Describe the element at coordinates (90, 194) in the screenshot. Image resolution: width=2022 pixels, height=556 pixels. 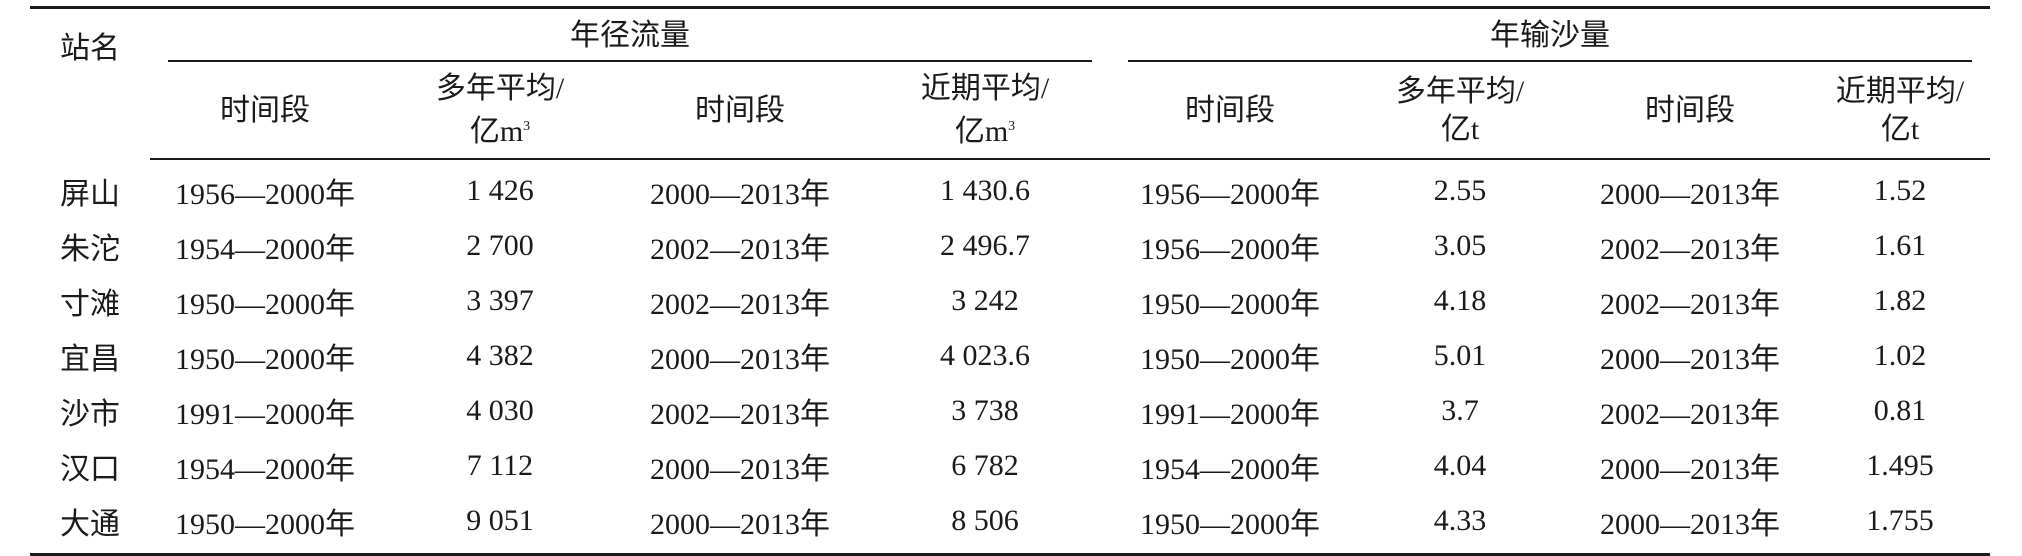
I see `station-cell: 屏山` at that location.